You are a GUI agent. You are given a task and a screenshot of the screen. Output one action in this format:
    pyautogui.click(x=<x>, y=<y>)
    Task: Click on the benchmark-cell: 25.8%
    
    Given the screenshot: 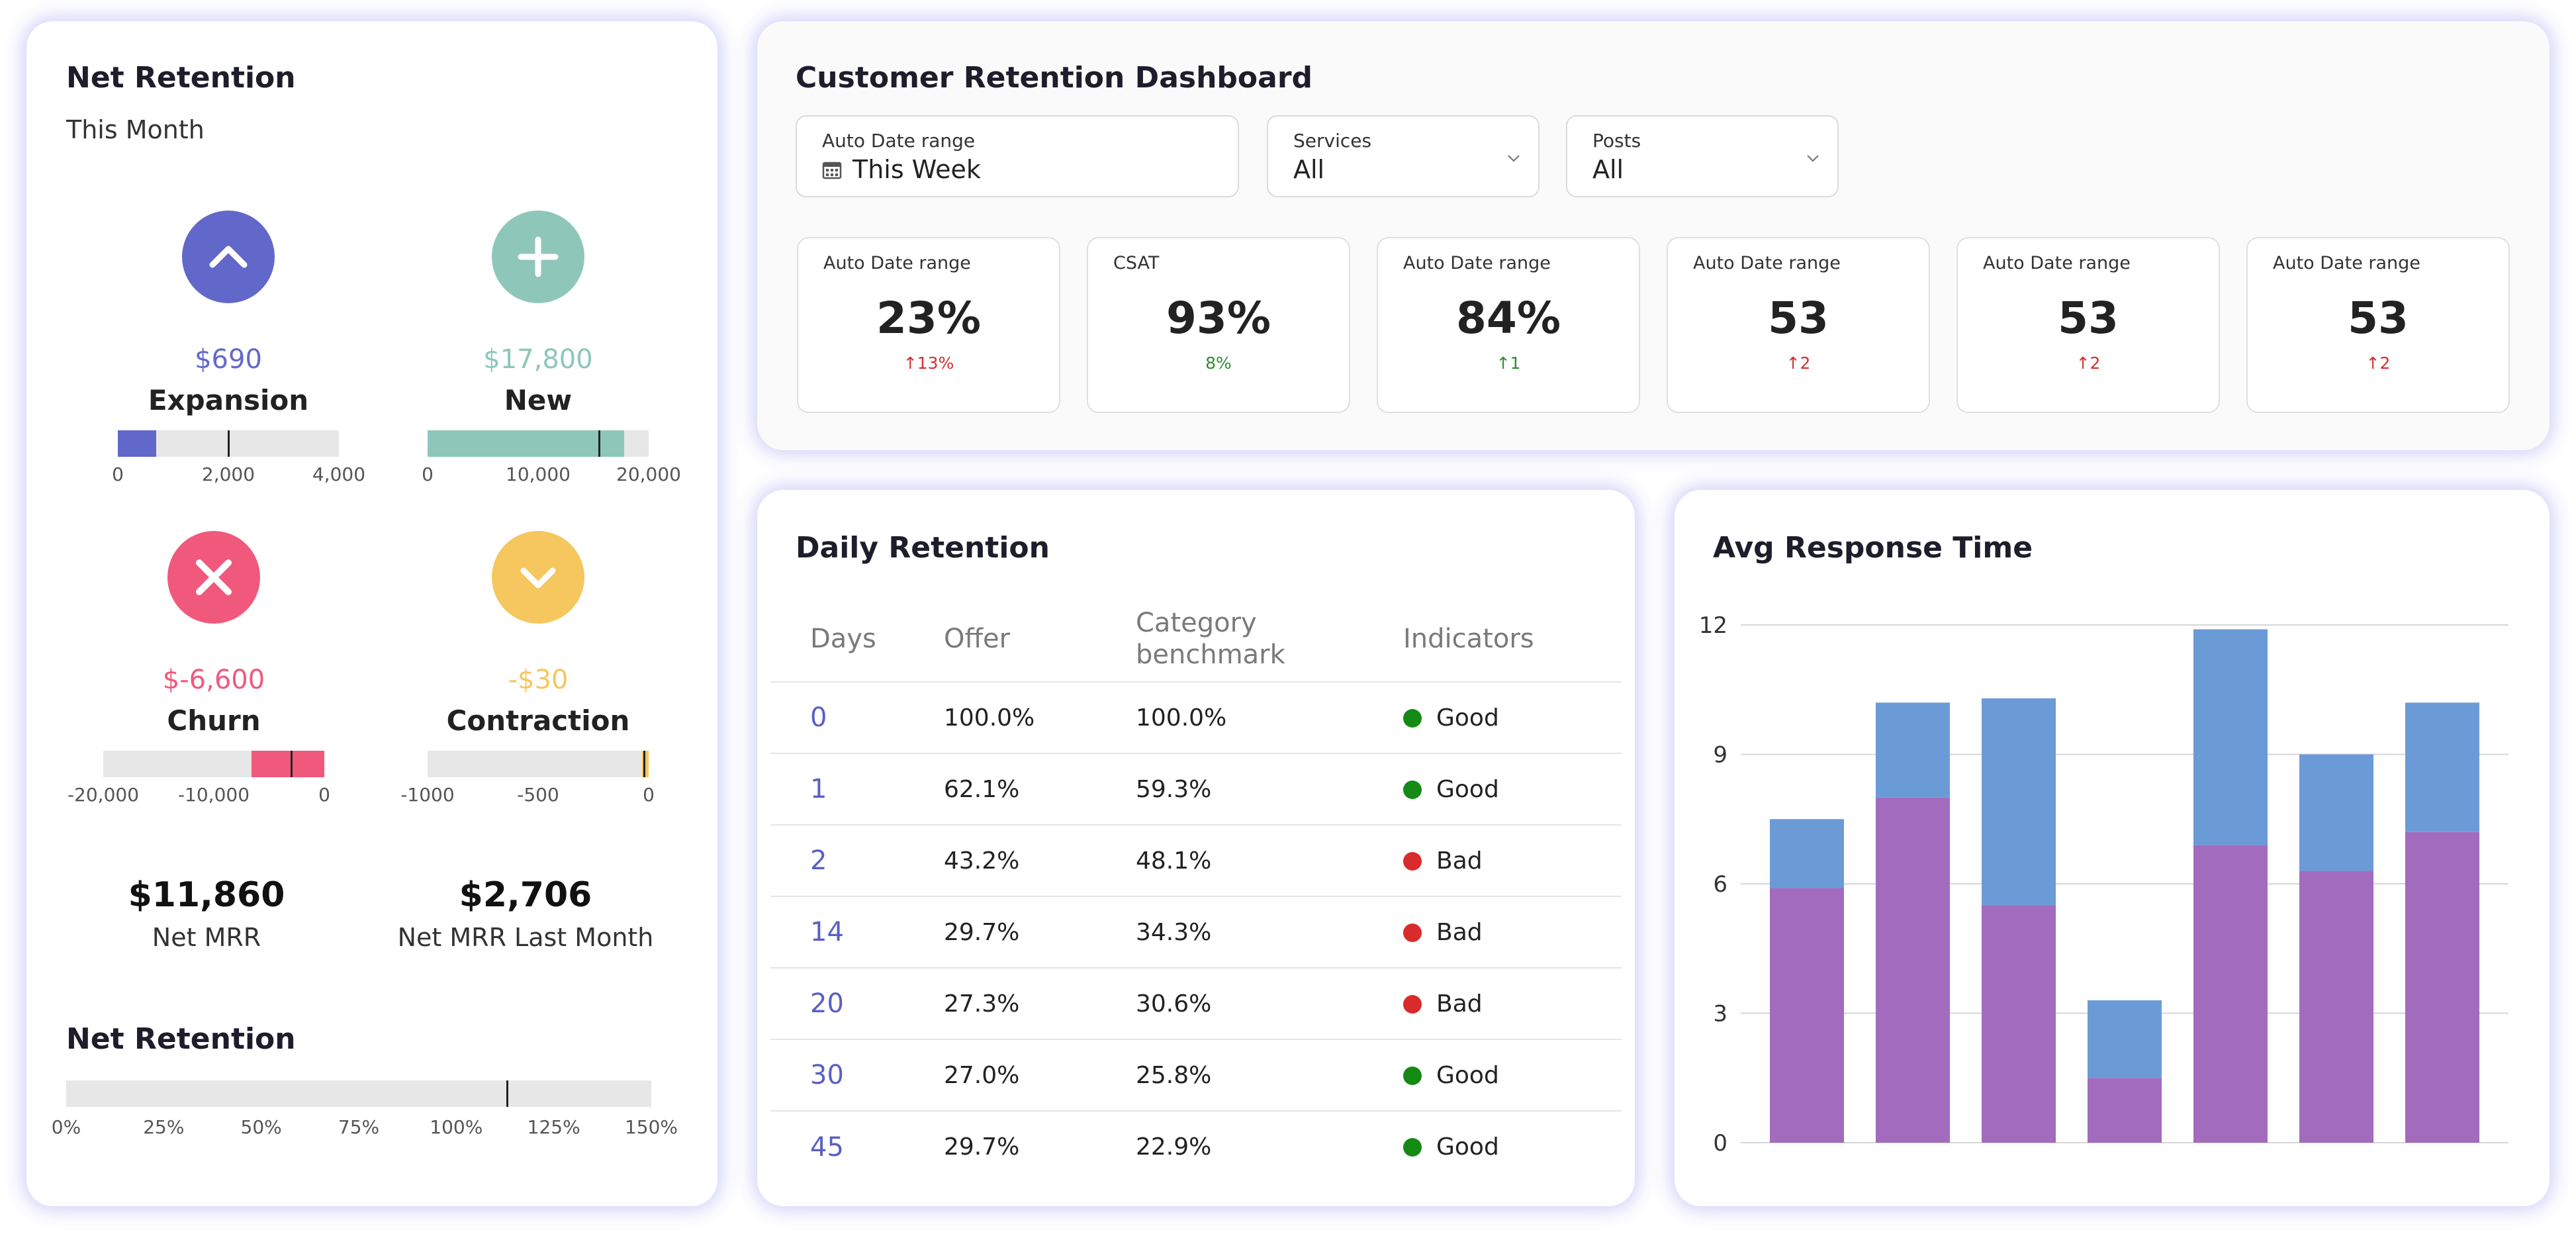 What is the action you would take?
    pyautogui.click(x=1269, y=1075)
    